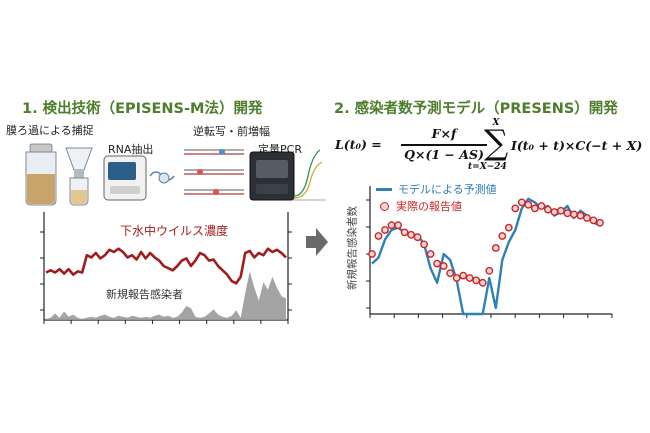 Image resolution: width=650 pixels, height=433 pixels. I want to click on sample-bottle-icon, so click(41, 174).